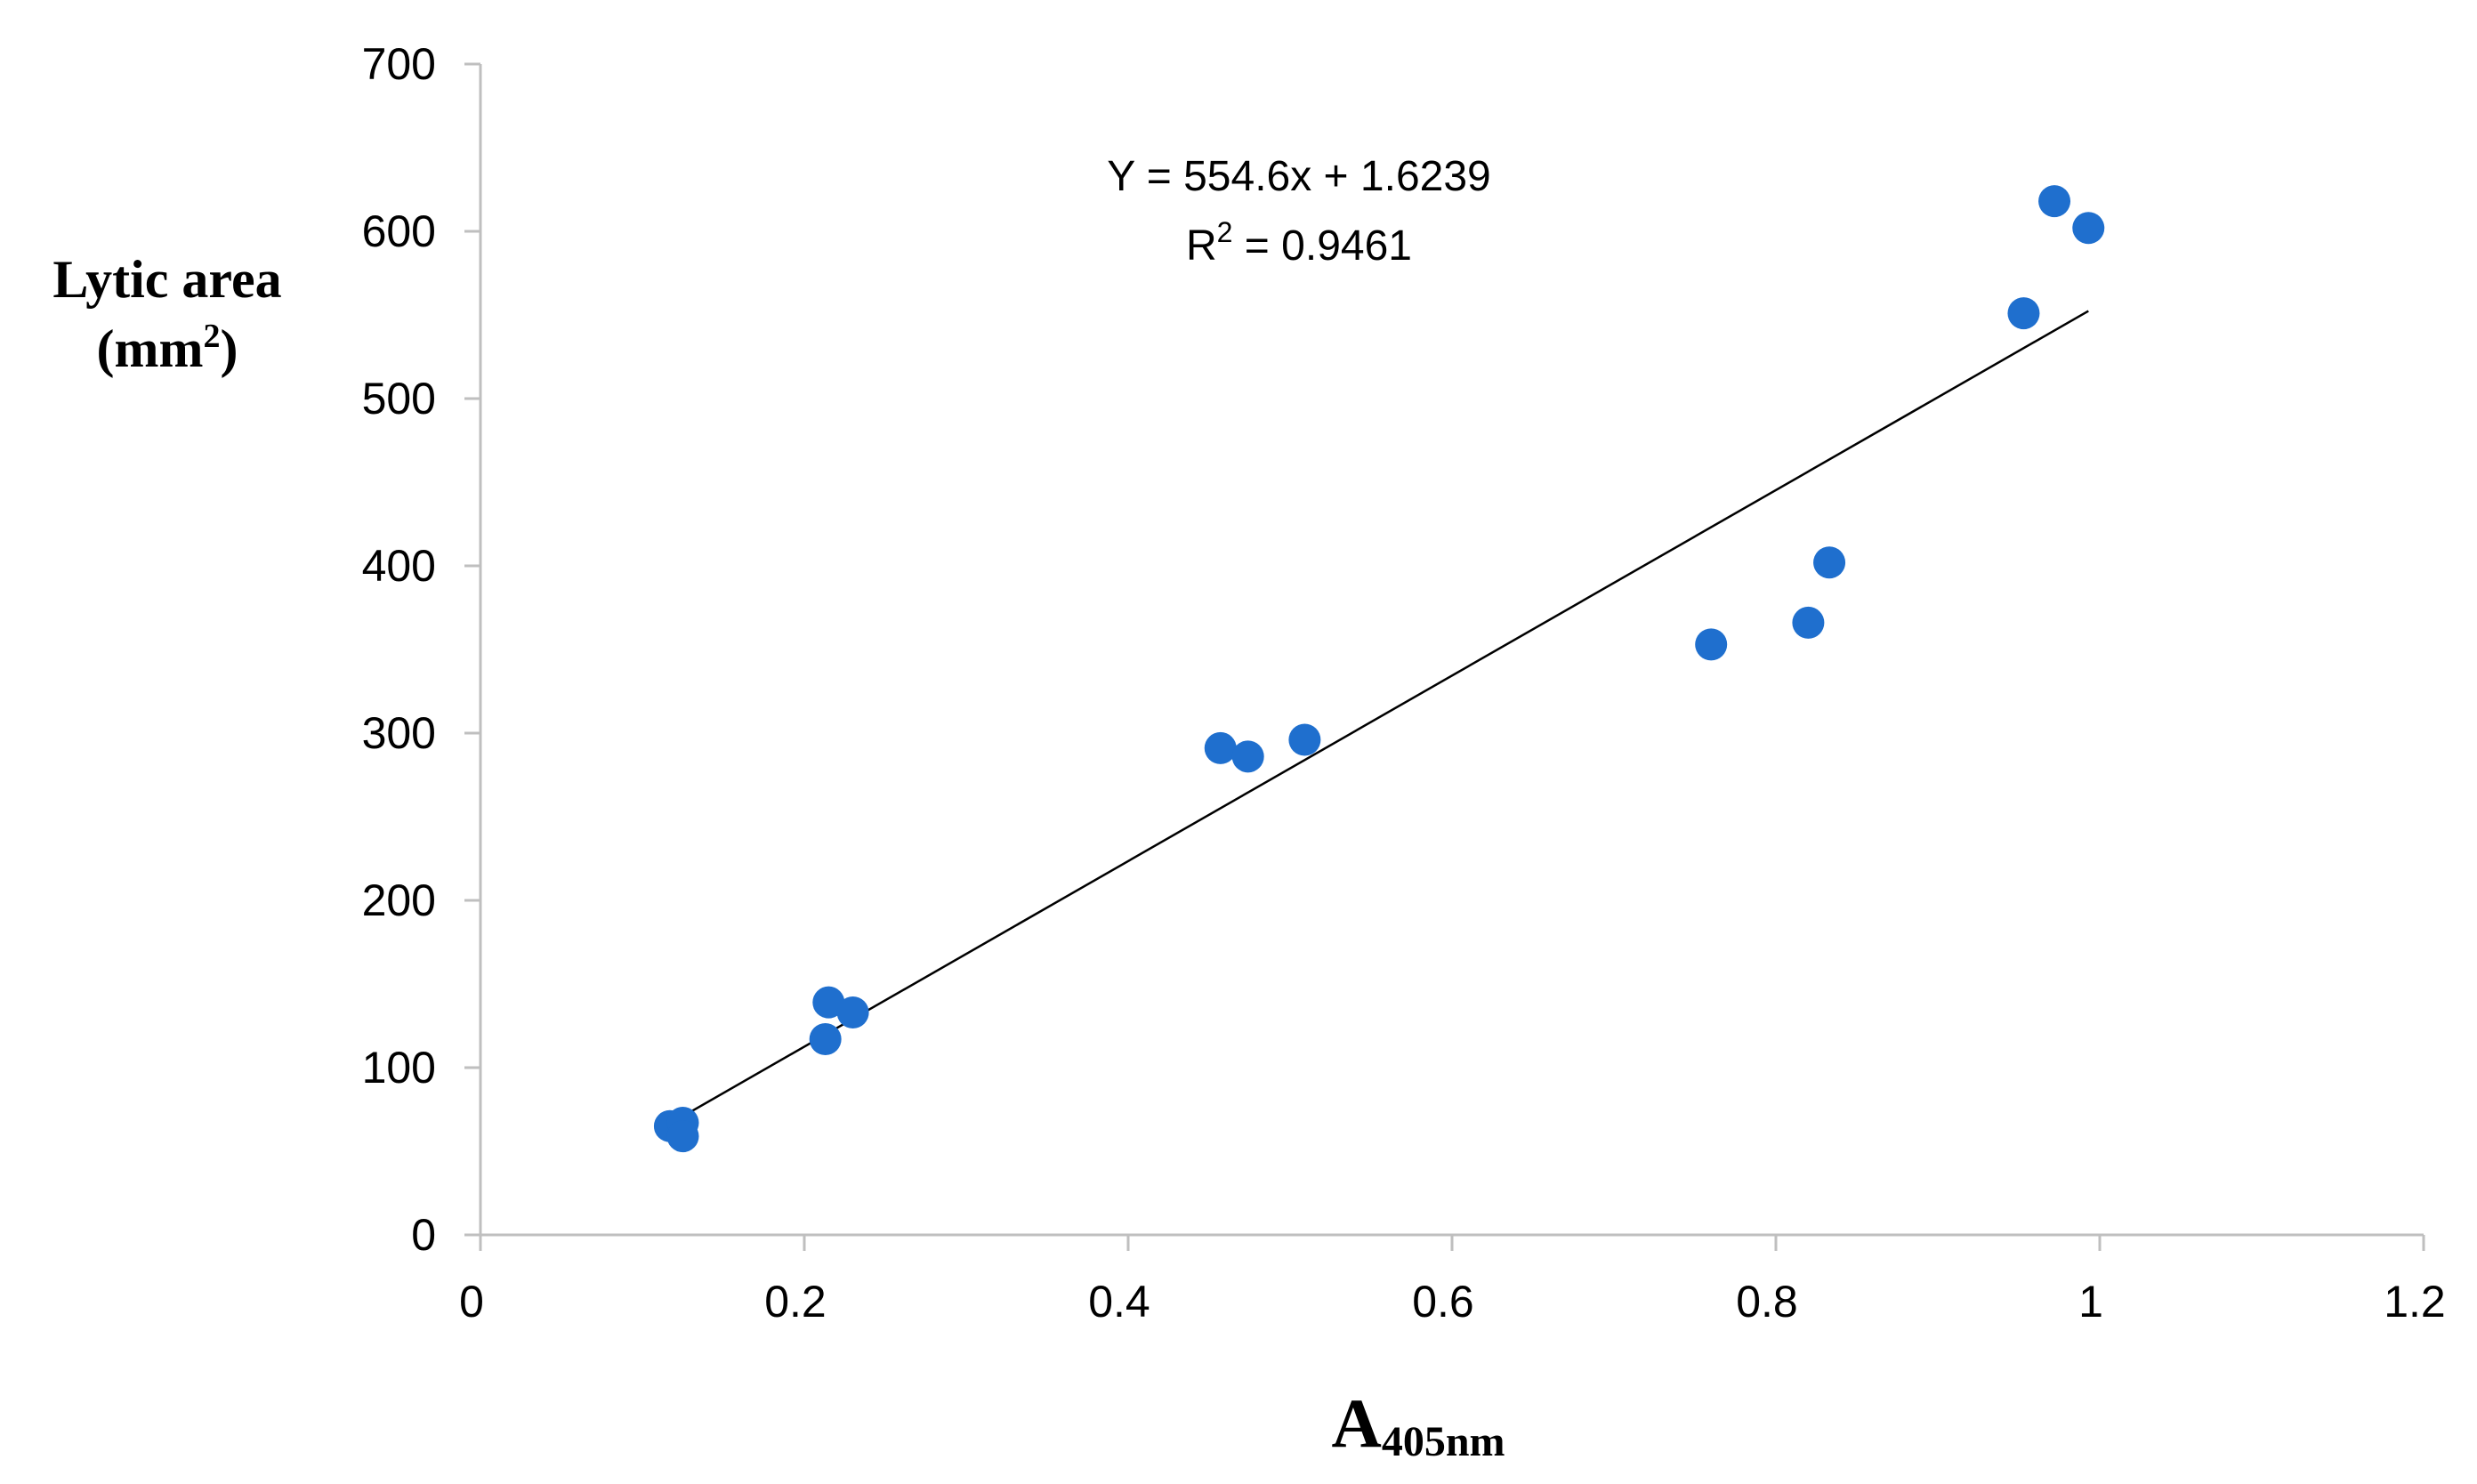 This screenshot has height=1484, width=2477. Describe the element at coordinates (399, 900) in the screenshot. I see `y-tick-label: 200` at that location.